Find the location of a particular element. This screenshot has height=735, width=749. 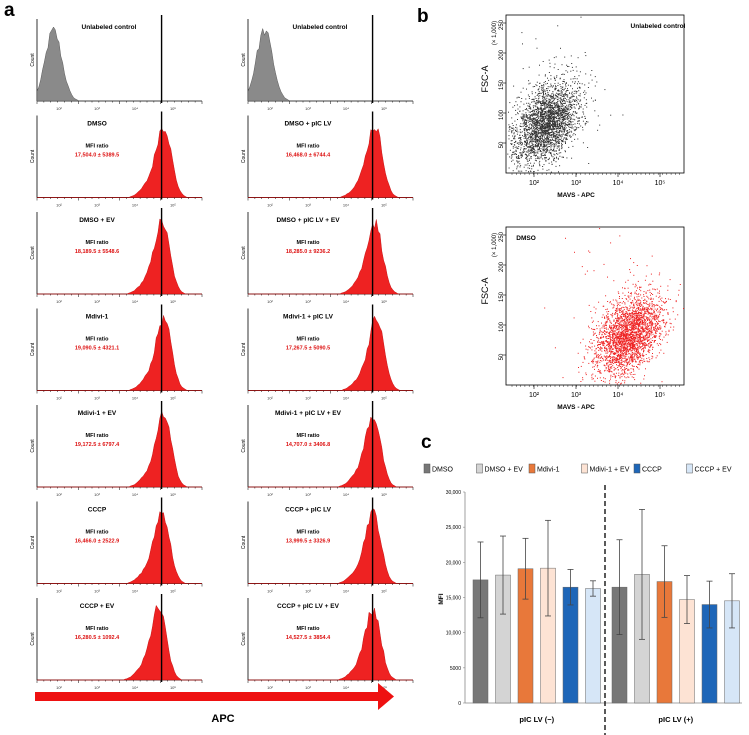

histogram-distribution is located at coordinates (119, 353).